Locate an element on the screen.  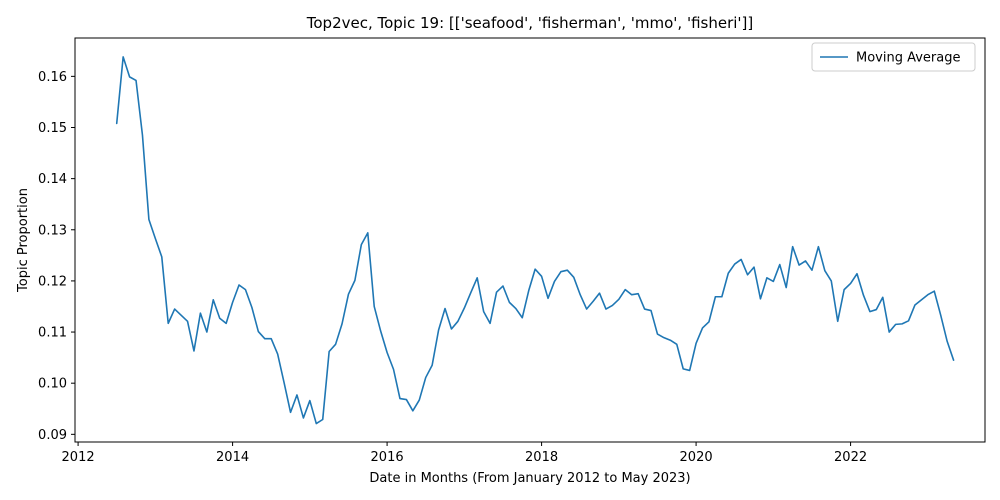
y-axis-label: Topic Proportion is located at coordinates (23, 240).